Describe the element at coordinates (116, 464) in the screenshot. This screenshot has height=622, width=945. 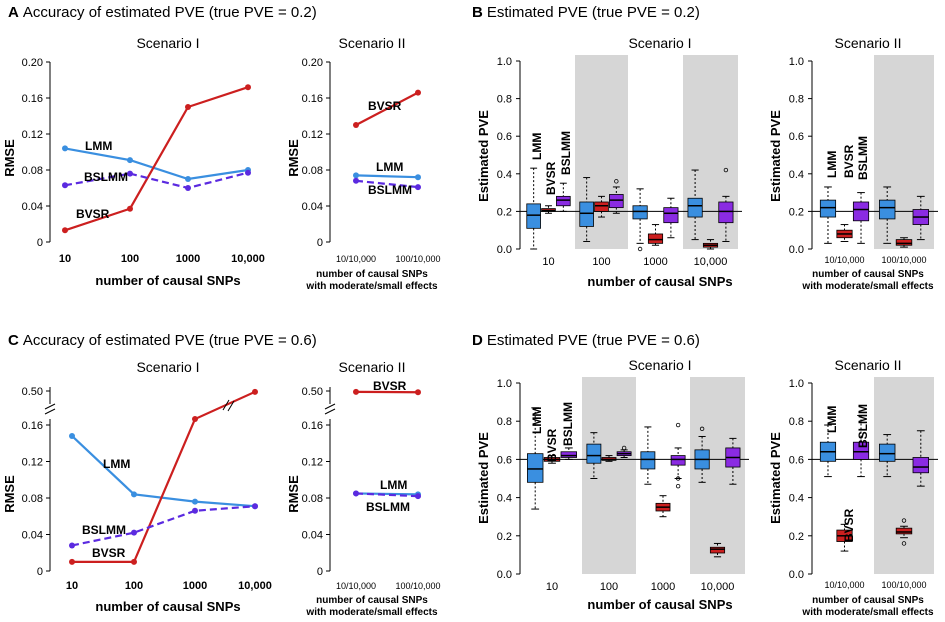
I see `series-label-lmm: LMM` at that location.